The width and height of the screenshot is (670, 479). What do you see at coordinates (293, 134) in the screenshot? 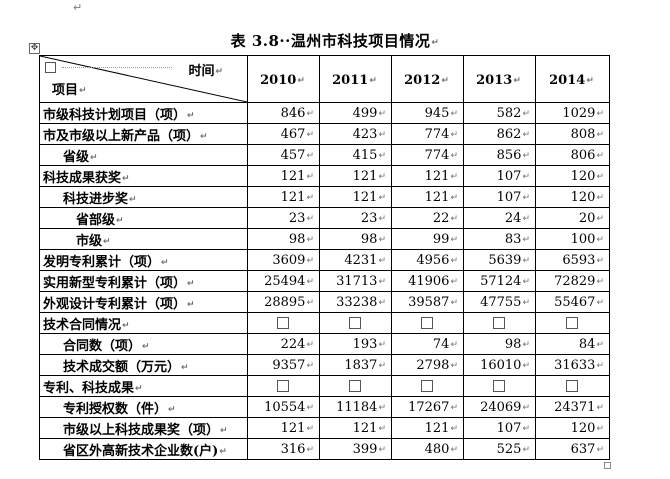
I see `value-text: 467` at bounding box center [293, 134].